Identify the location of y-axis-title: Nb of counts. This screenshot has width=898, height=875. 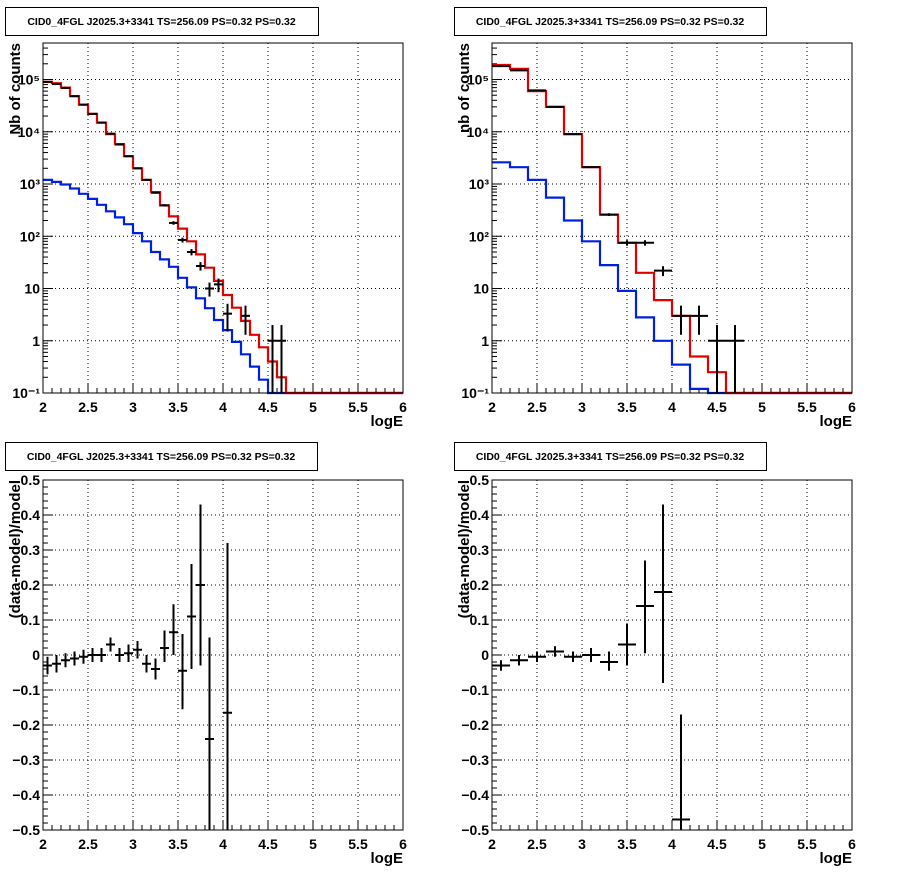
(15, 89).